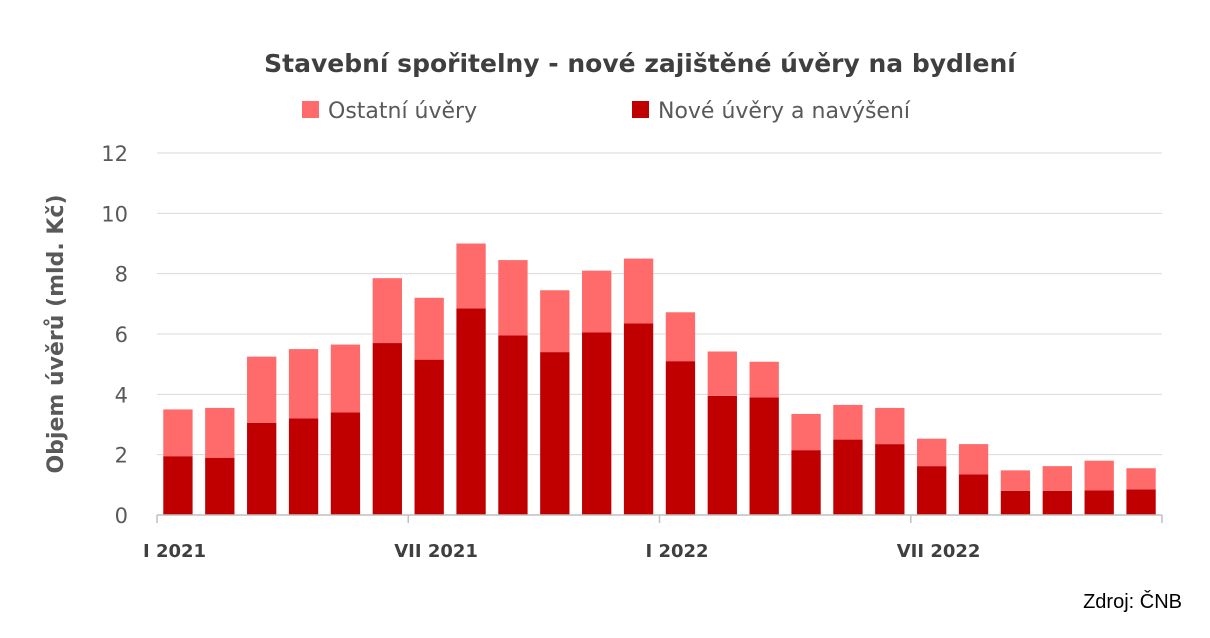 The height and width of the screenshot is (638, 1210). I want to click on y-axis-label: Objem úvěrů (mld. Kč), so click(56, 333).